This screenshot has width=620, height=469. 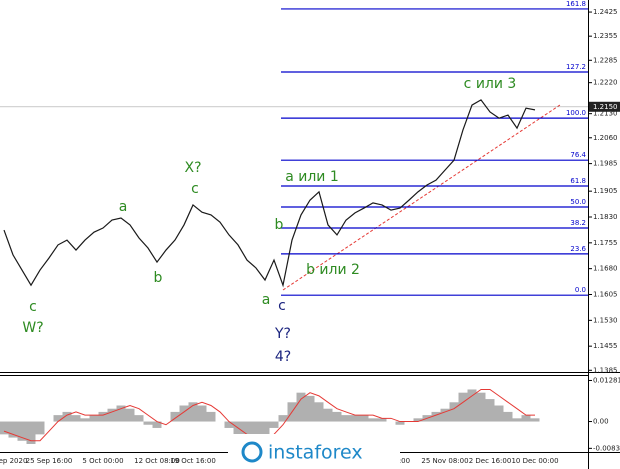 What do you see at coordinates (32, 328) in the screenshot?
I see `wave-label: W?` at bounding box center [32, 328].